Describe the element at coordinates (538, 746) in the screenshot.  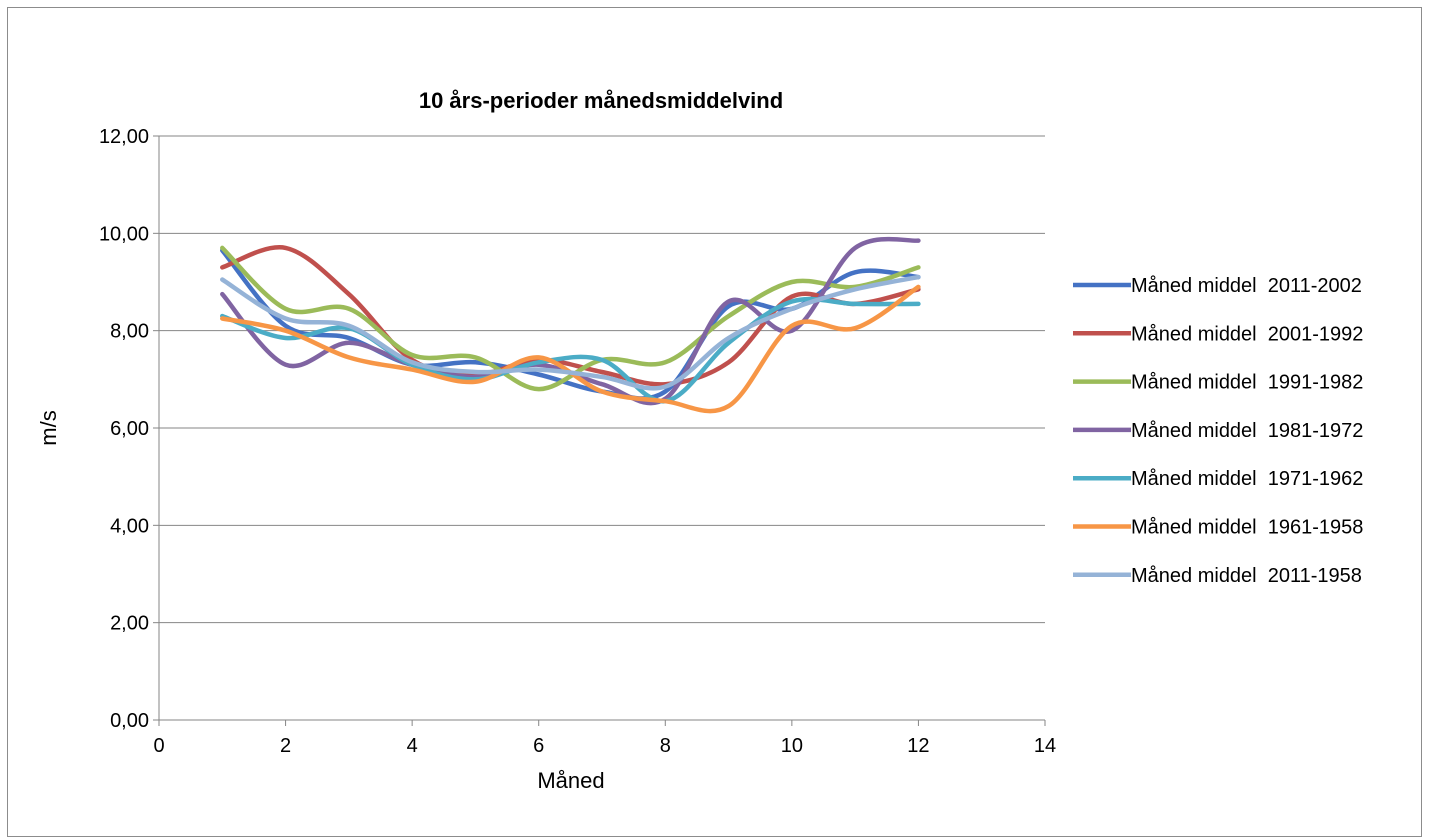
I see `x-tick-label: 6` at that location.